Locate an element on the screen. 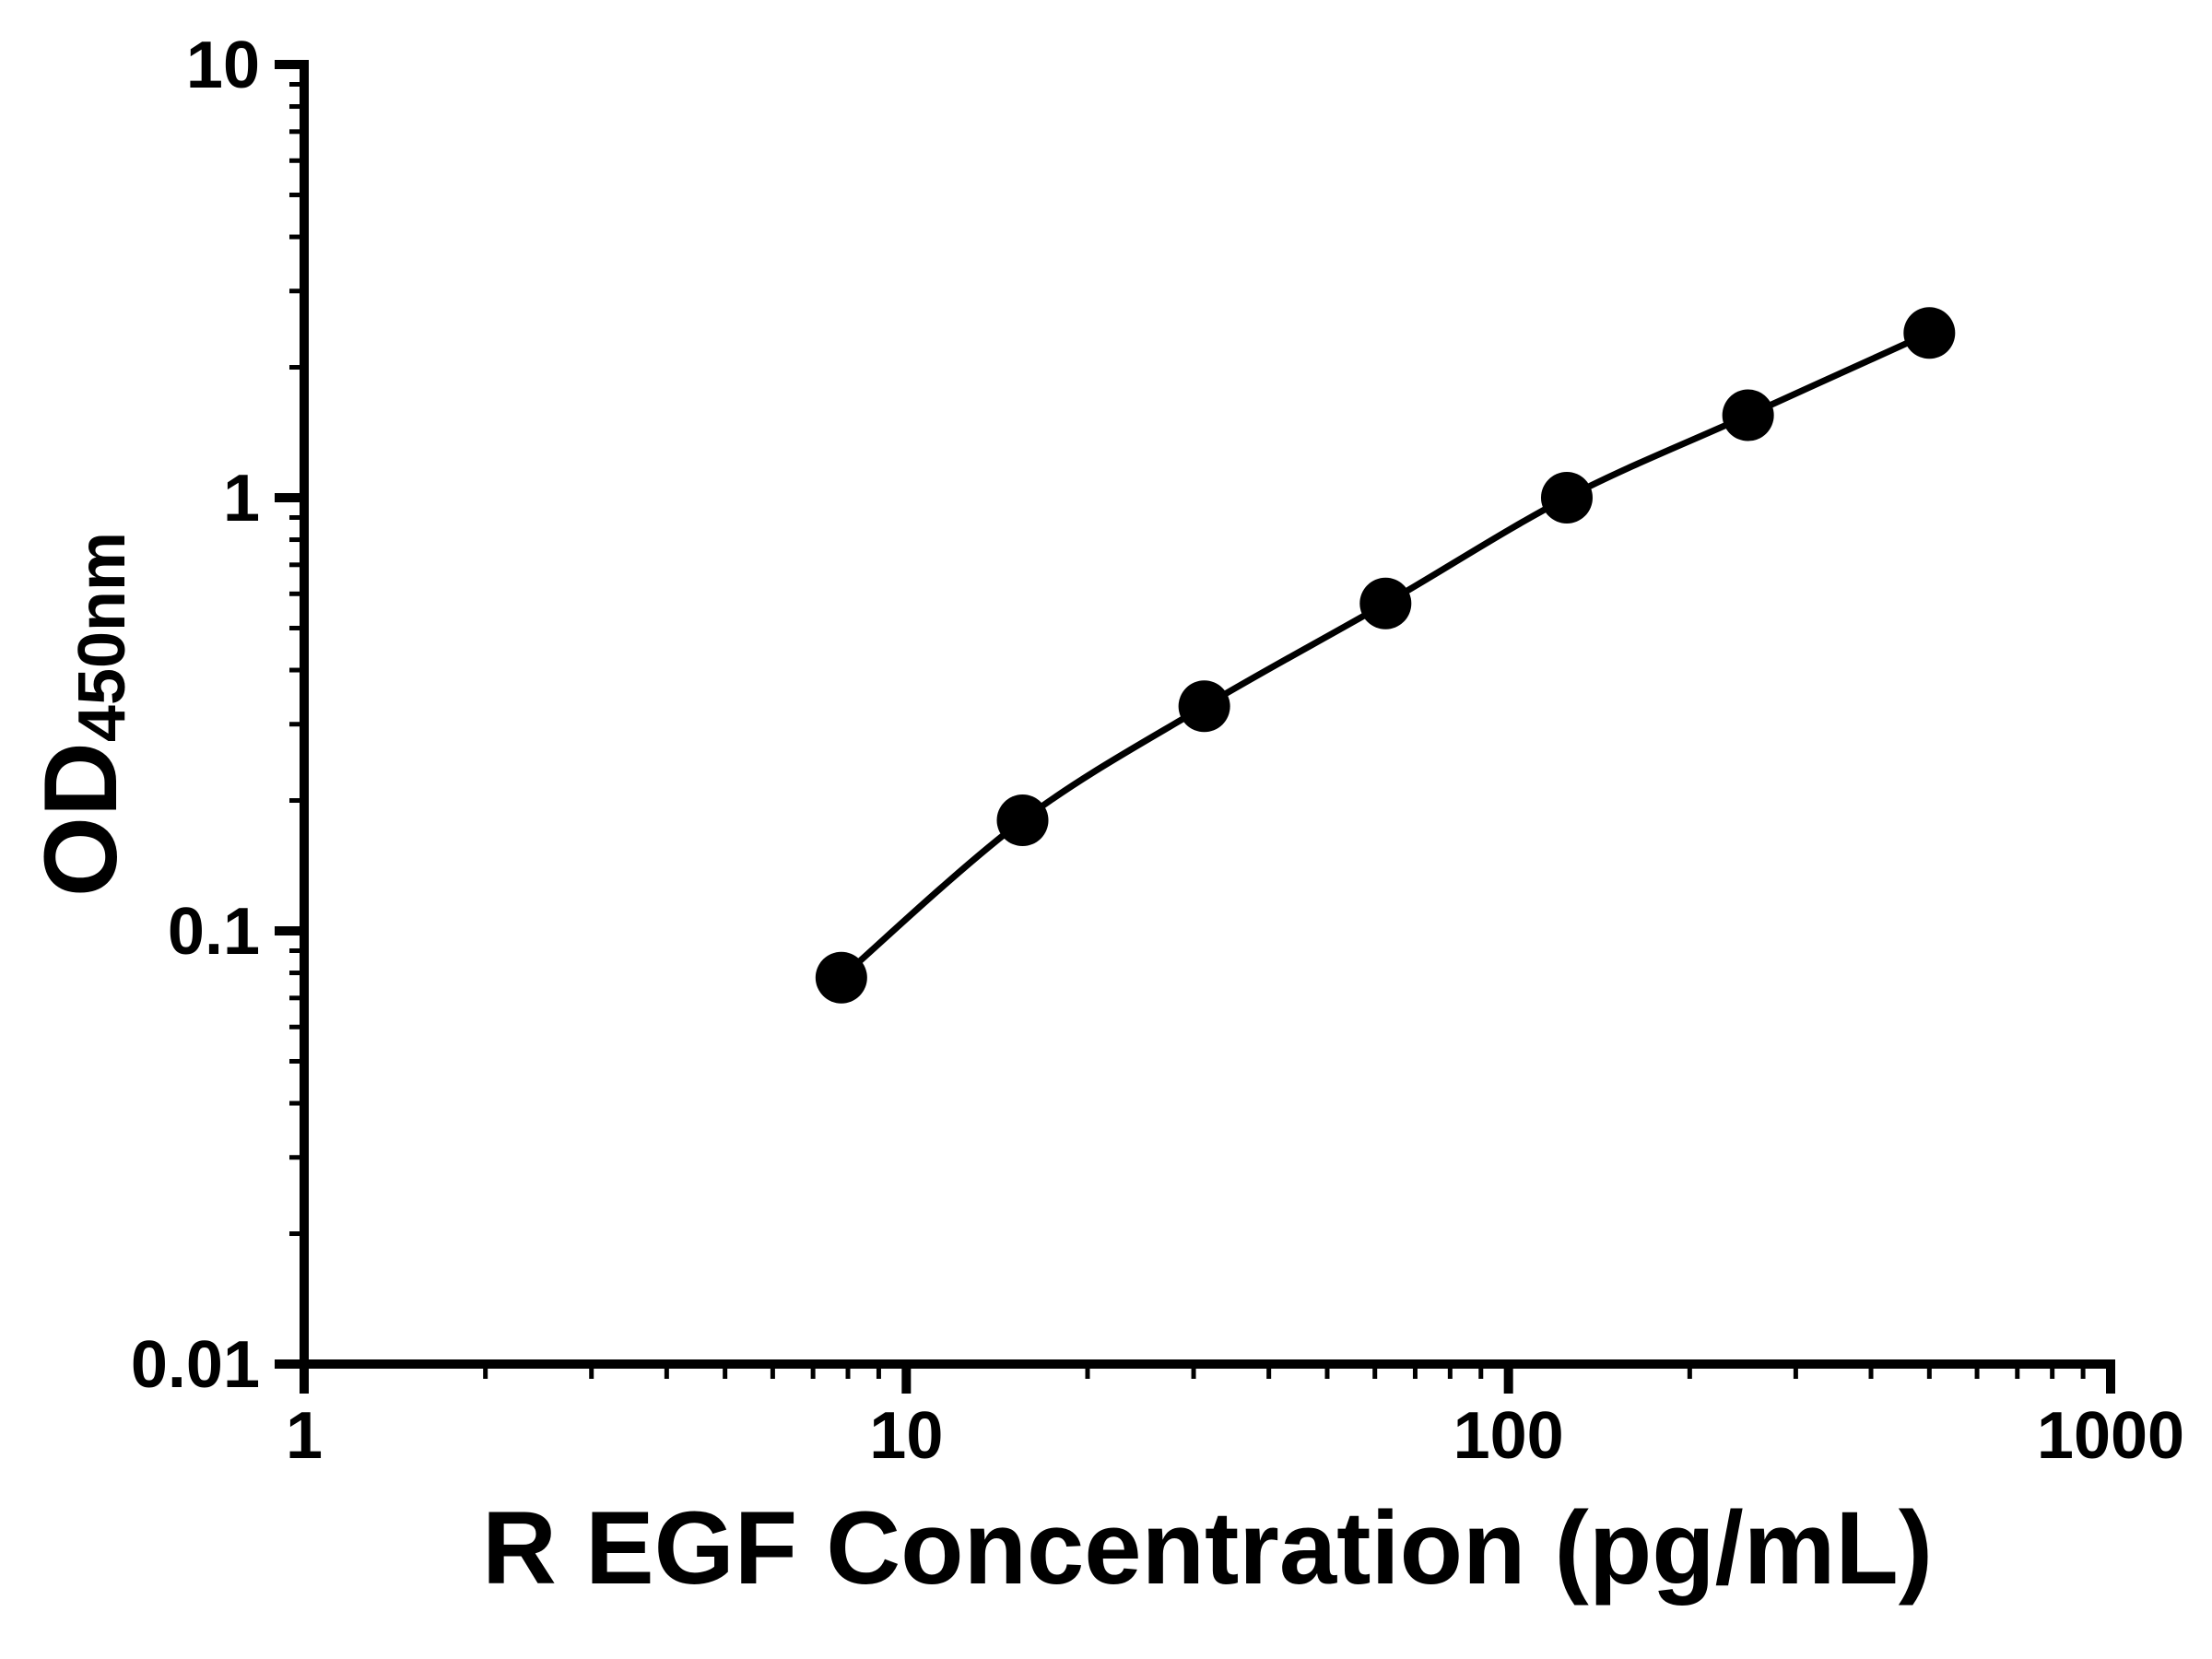 The width and height of the screenshot is (2212, 1659). y-tick-label: 10 is located at coordinates (223, 65).